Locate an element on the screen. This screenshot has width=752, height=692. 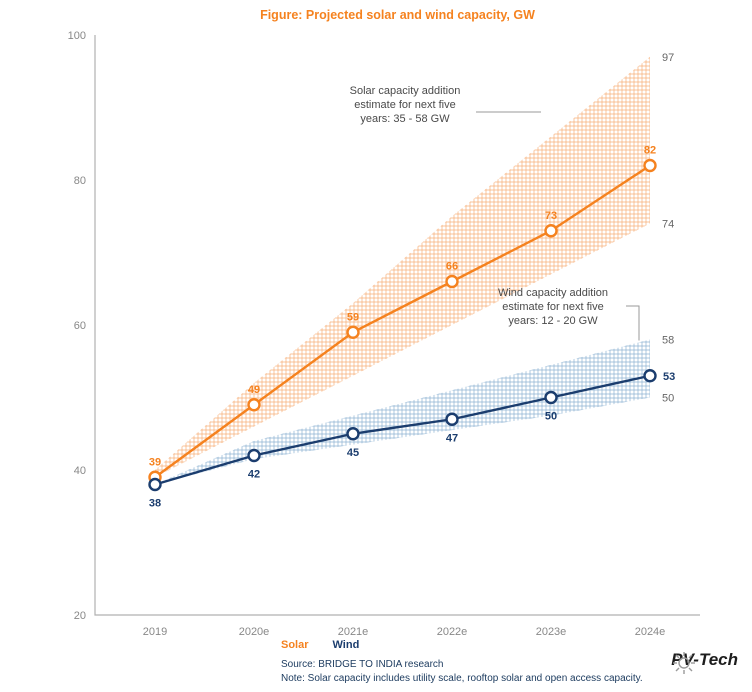
legend: Solar Wind is located at coordinates (320, 645).